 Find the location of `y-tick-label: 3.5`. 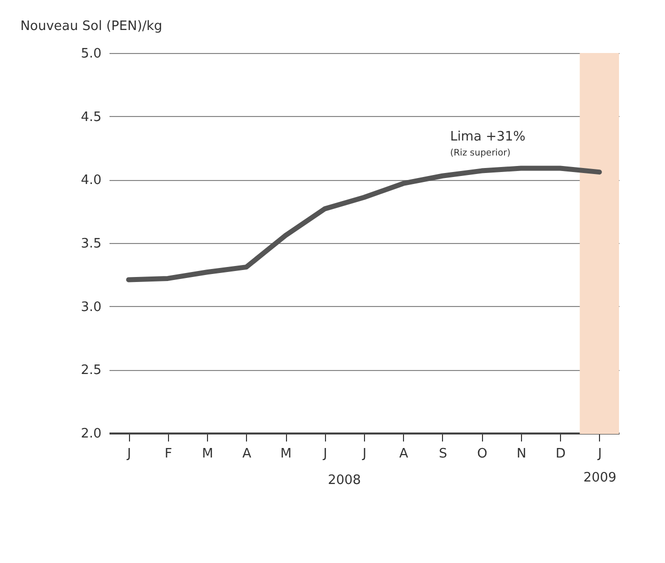

y-tick-label: 3.5 is located at coordinates (91, 244).